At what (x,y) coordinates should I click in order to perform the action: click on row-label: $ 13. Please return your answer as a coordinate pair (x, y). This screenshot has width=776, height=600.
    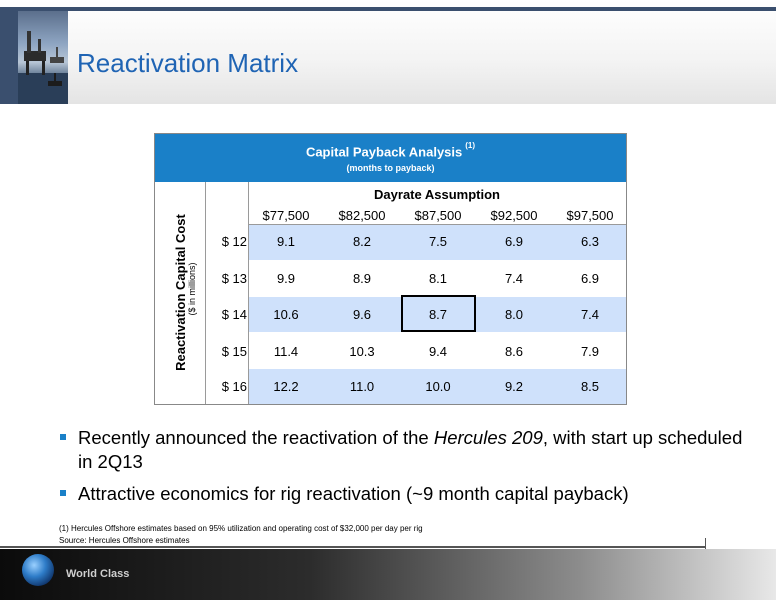
    Looking at the image, I should click on (234, 278).